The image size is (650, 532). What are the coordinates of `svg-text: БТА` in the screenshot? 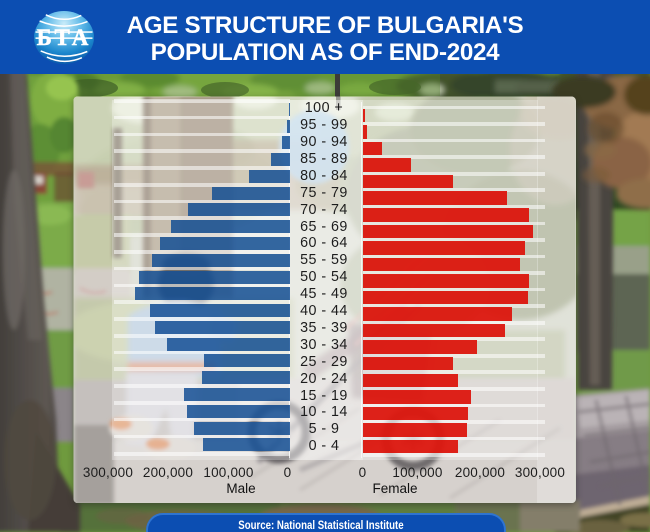 It's located at (64, 37).